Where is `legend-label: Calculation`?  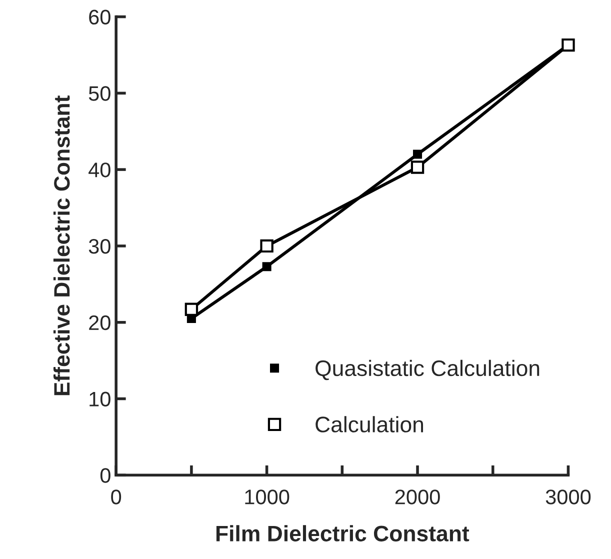
legend-label: Calculation is located at coordinates (370, 424).